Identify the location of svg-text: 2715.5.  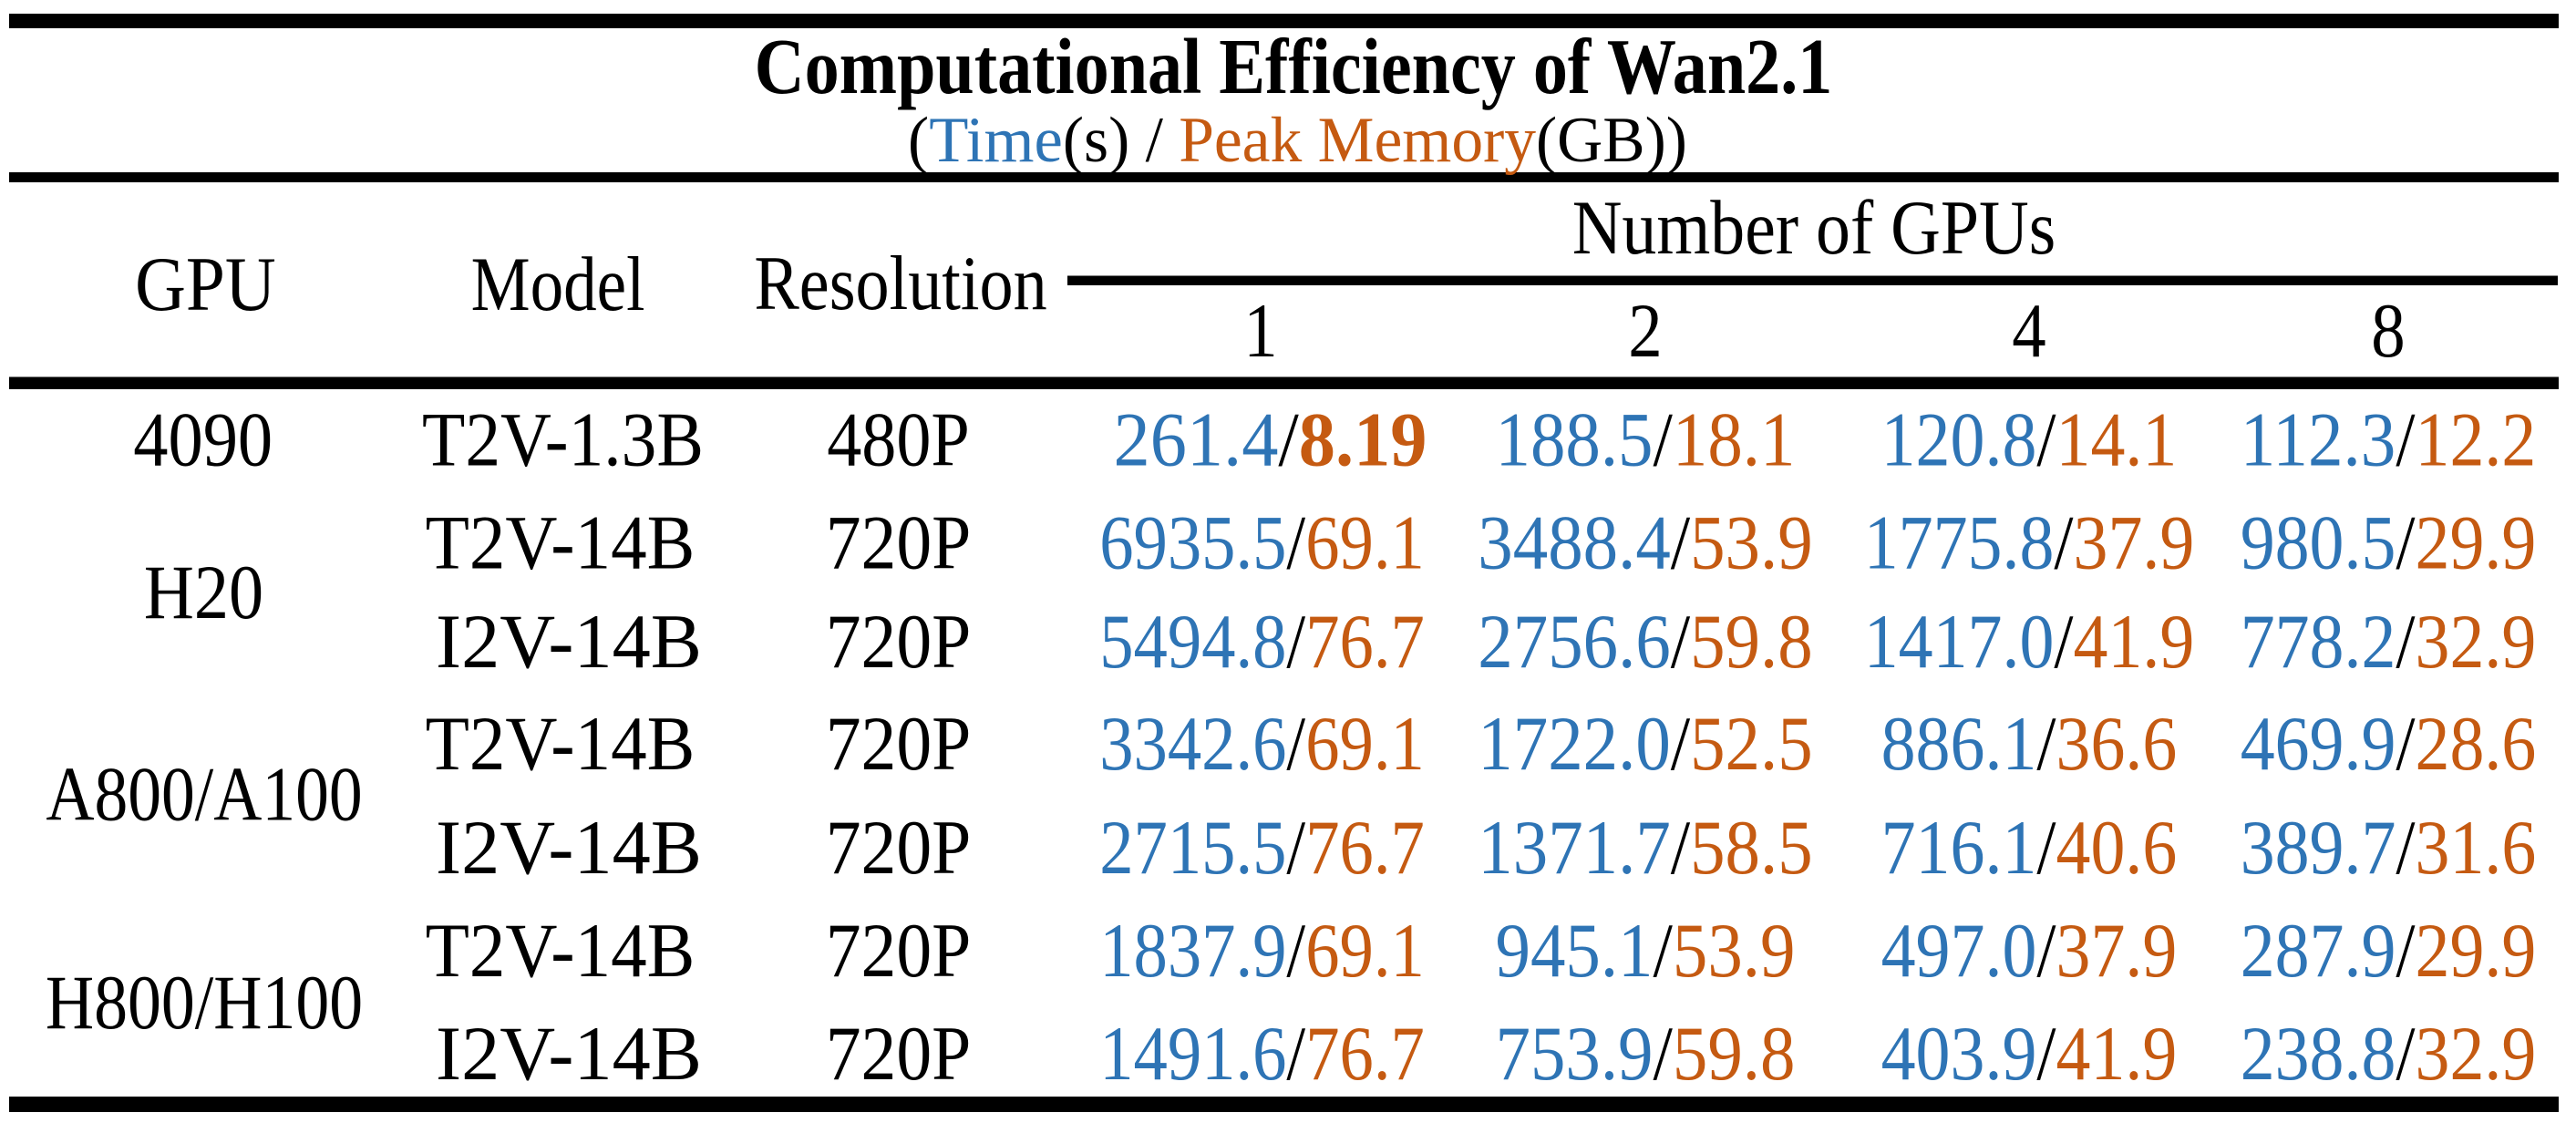
(1192, 848).